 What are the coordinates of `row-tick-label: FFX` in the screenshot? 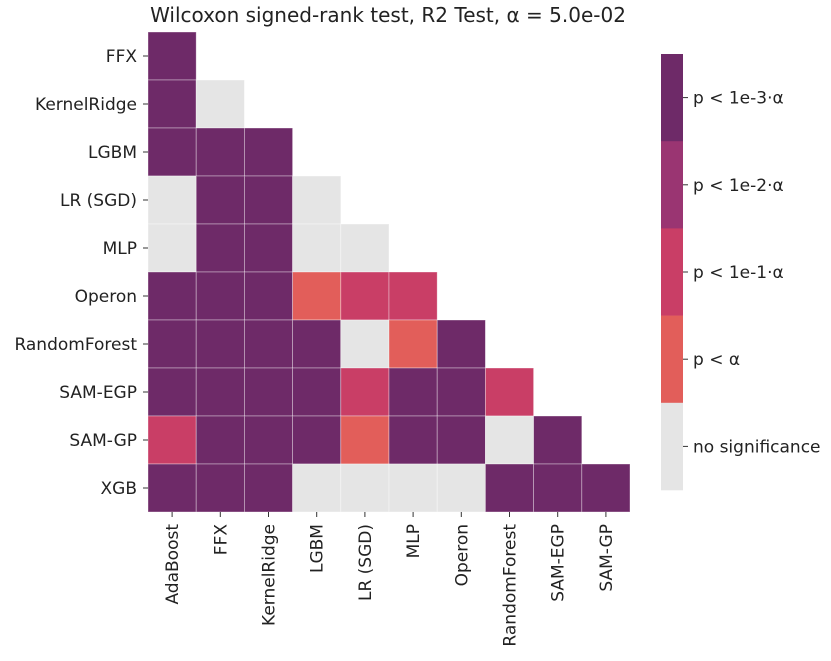 It's located at (122, 57).